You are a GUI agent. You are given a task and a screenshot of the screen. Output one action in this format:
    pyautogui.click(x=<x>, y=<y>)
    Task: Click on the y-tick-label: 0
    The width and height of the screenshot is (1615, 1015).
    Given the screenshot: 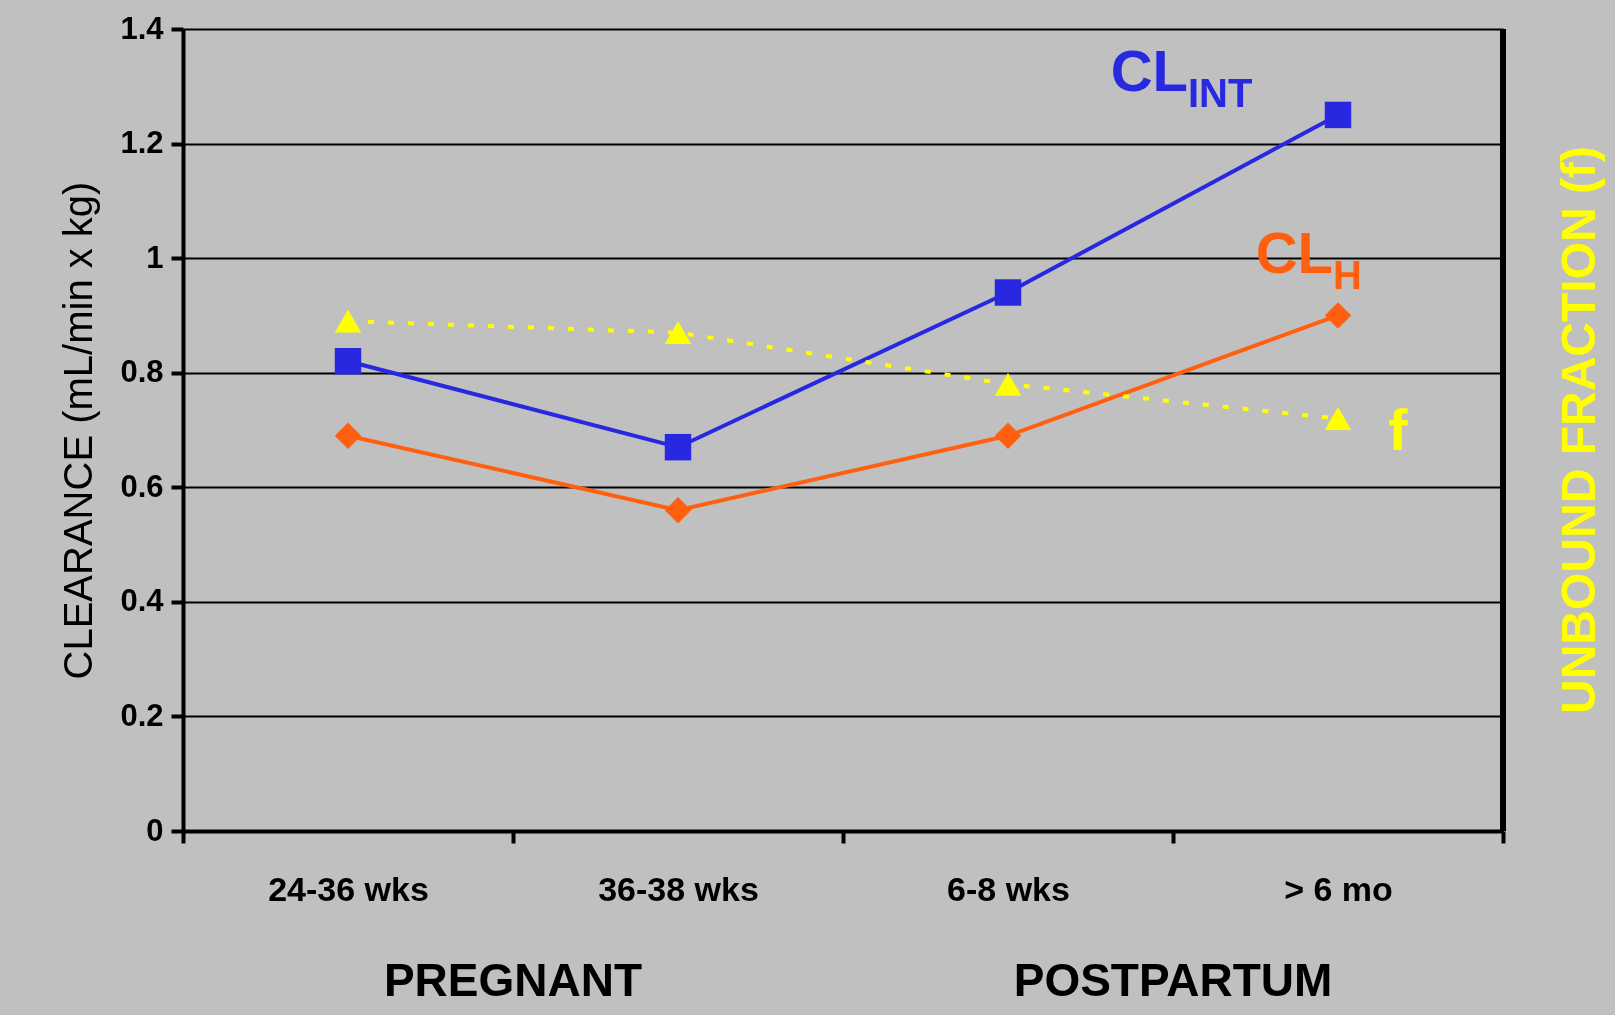 What is the action you would take?
    pyautogui.click(x=155, y=830)
    